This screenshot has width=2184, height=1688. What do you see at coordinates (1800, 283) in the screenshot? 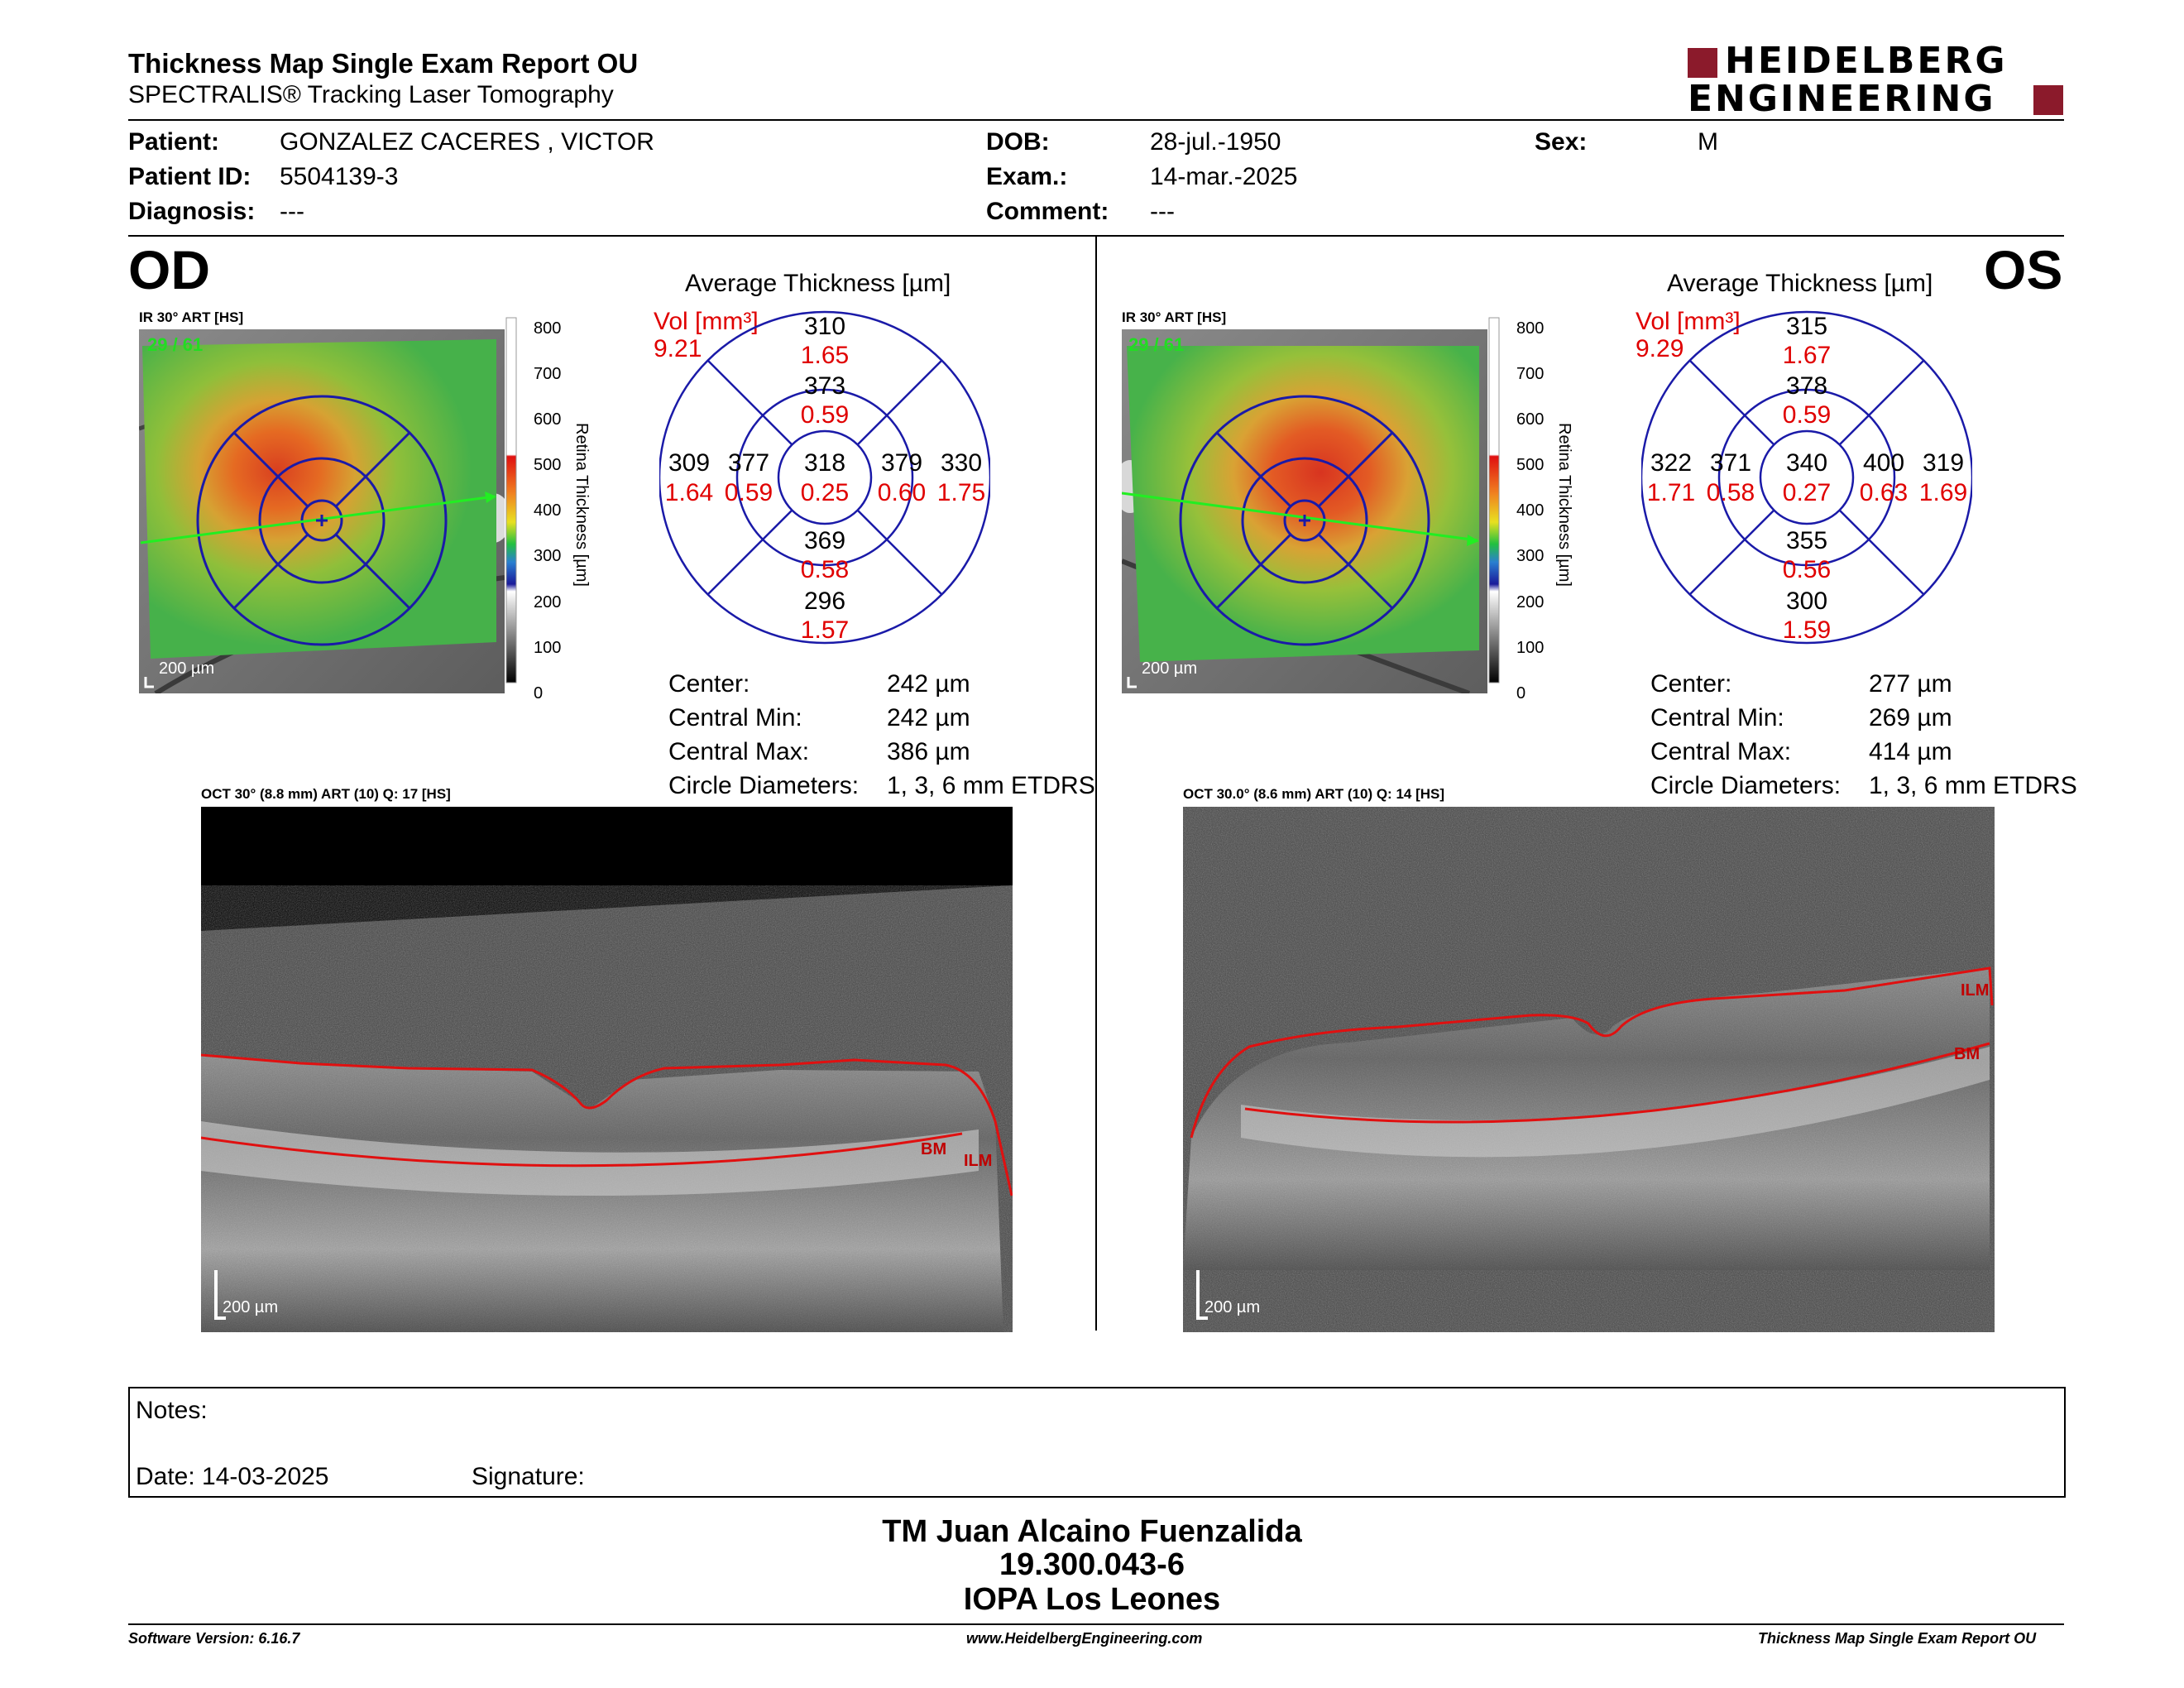
I see `os-avg-title: Average Thickness [µm]` at bounding box center [1800, 283].